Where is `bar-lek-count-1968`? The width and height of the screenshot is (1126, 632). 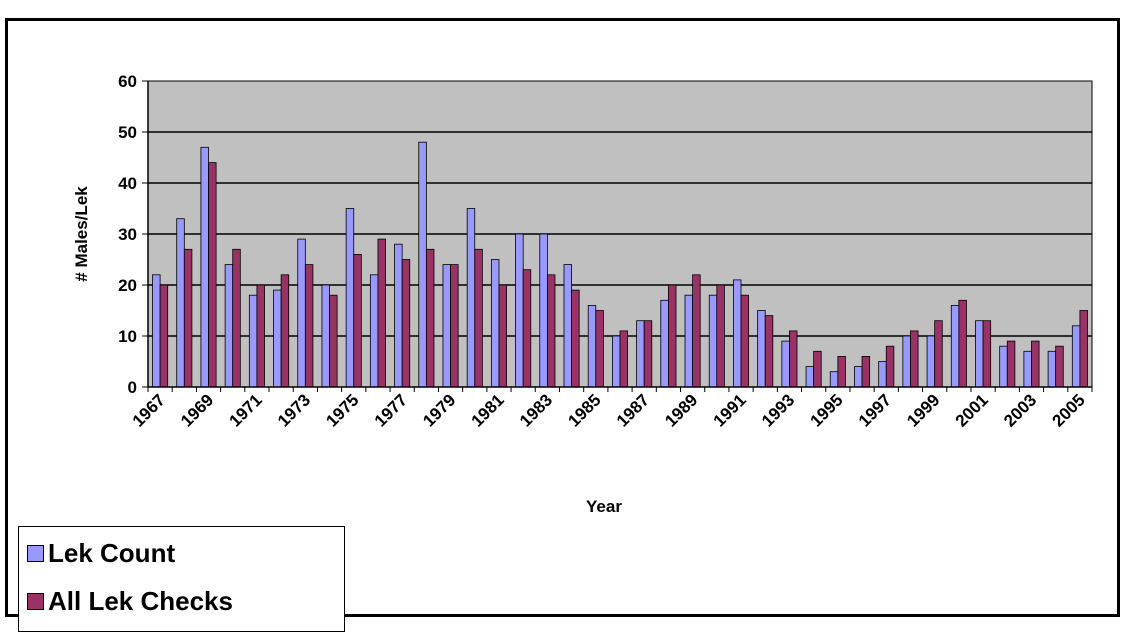
bar-lek-count-1968 is located at coordinates (180, 303).